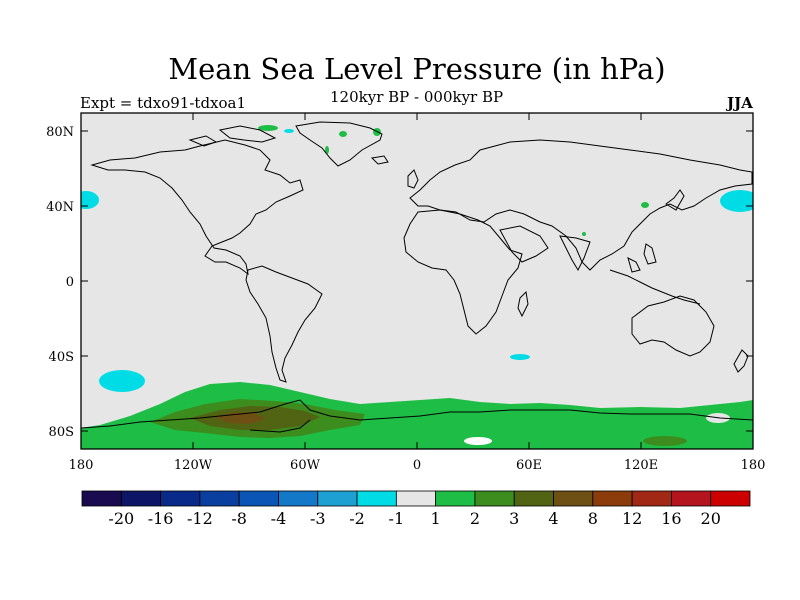  I want to click on lon-label-180w: 180, so click(81, 465).